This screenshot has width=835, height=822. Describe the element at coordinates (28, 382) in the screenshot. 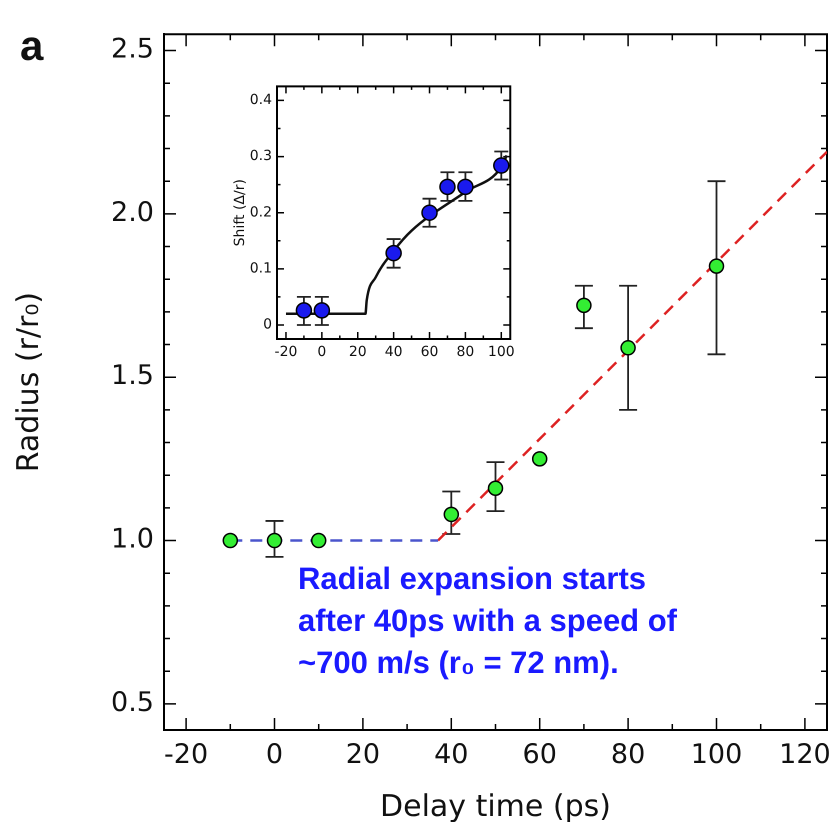

I see `y-axis-title: Radius (r/r₀)` at that location.